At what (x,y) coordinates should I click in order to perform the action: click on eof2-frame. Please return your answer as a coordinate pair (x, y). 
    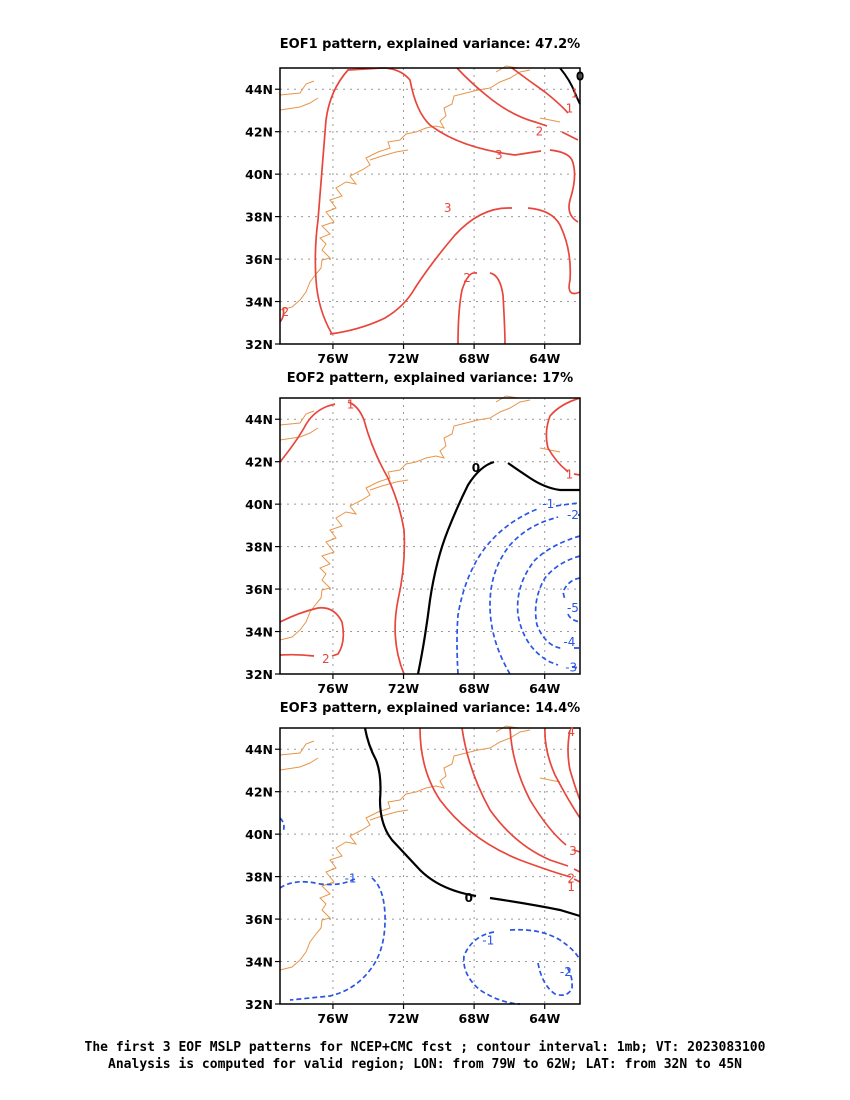
    Looking at the image, I should click on (430, 536).